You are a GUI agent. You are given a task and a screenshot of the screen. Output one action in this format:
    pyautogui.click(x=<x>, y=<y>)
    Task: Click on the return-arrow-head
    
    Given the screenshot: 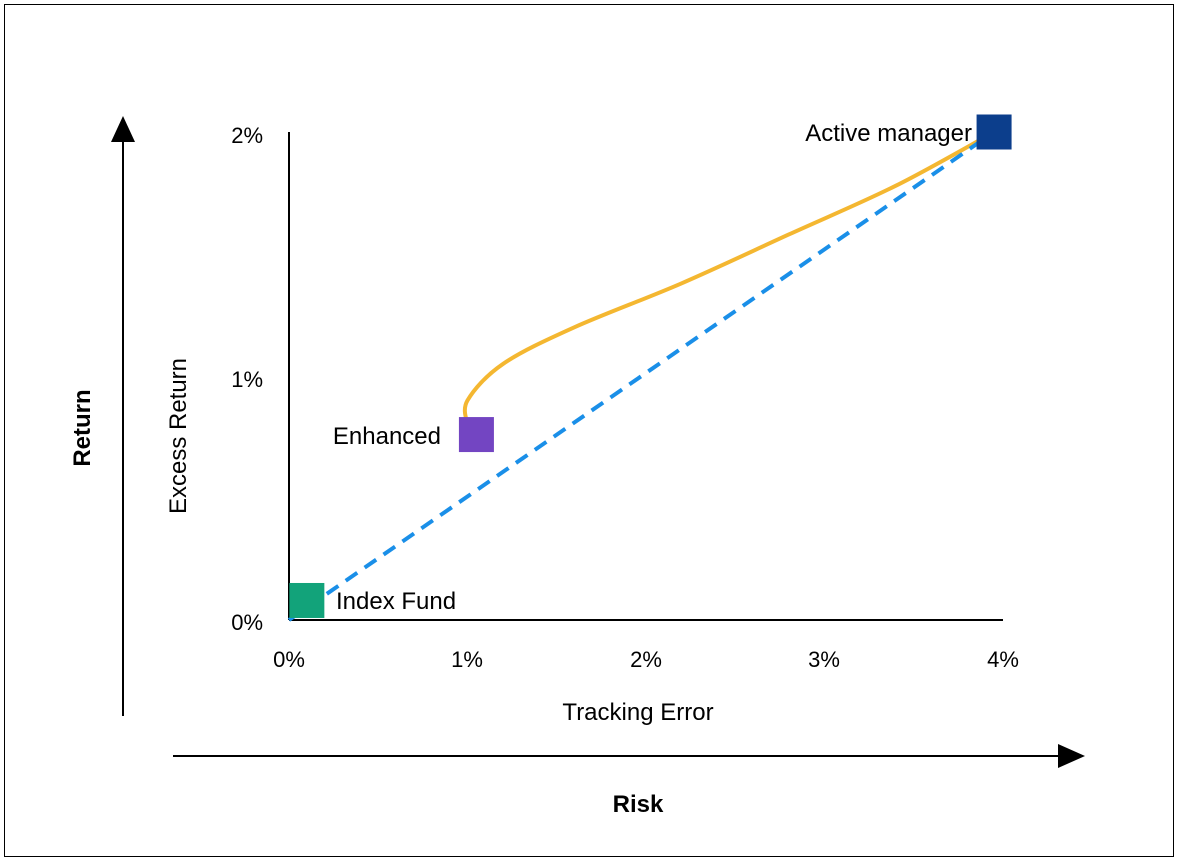 What is the action you would take?
    pyautogui.click(x=123, y=129)
    